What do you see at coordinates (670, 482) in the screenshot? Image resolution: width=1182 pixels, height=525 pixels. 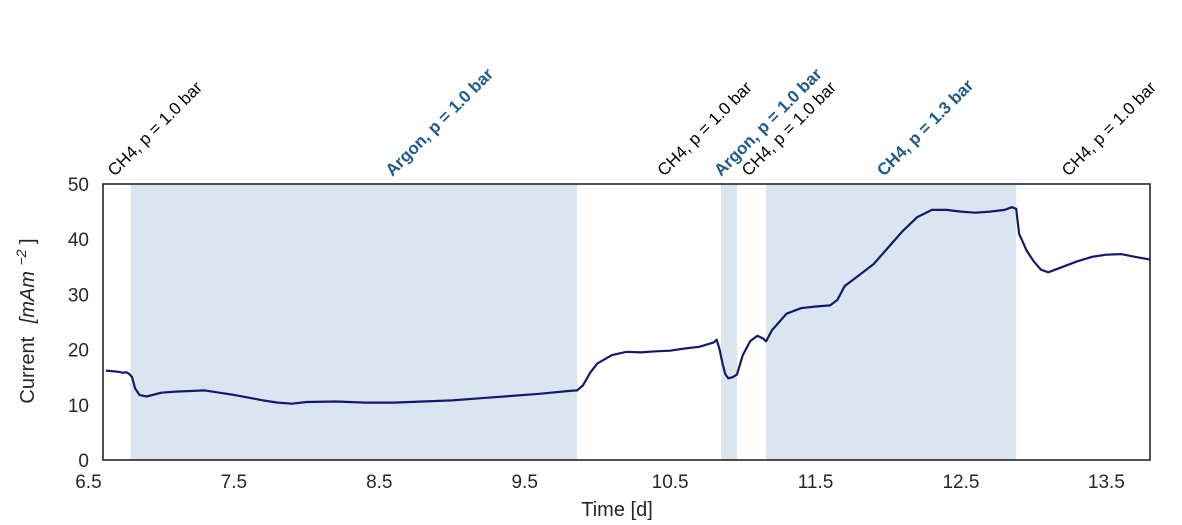 I see `x-tick-label-4: 10.5` at bounding box center [670, 482].